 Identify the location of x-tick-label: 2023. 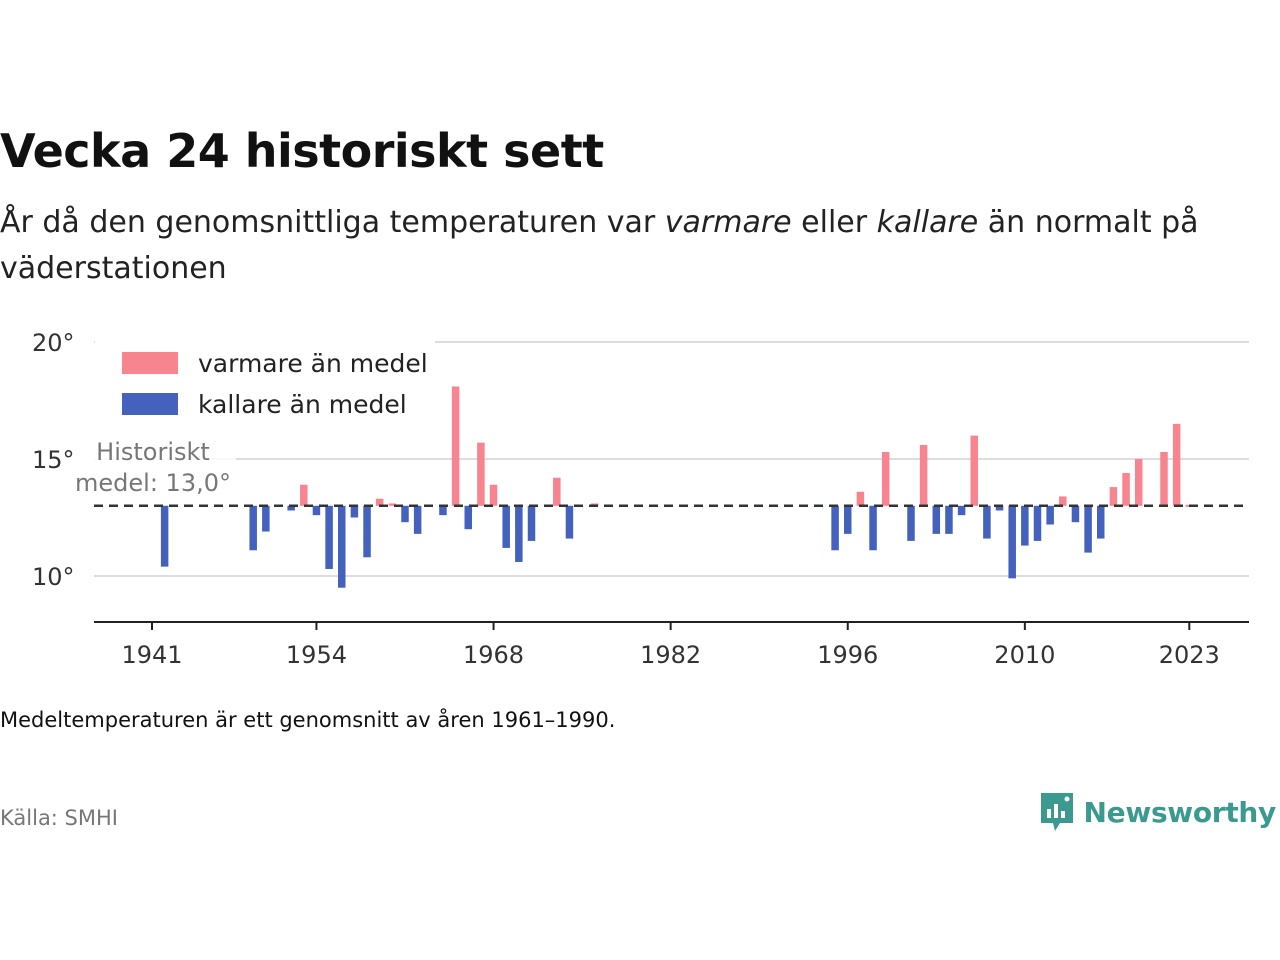
(1189, 655).